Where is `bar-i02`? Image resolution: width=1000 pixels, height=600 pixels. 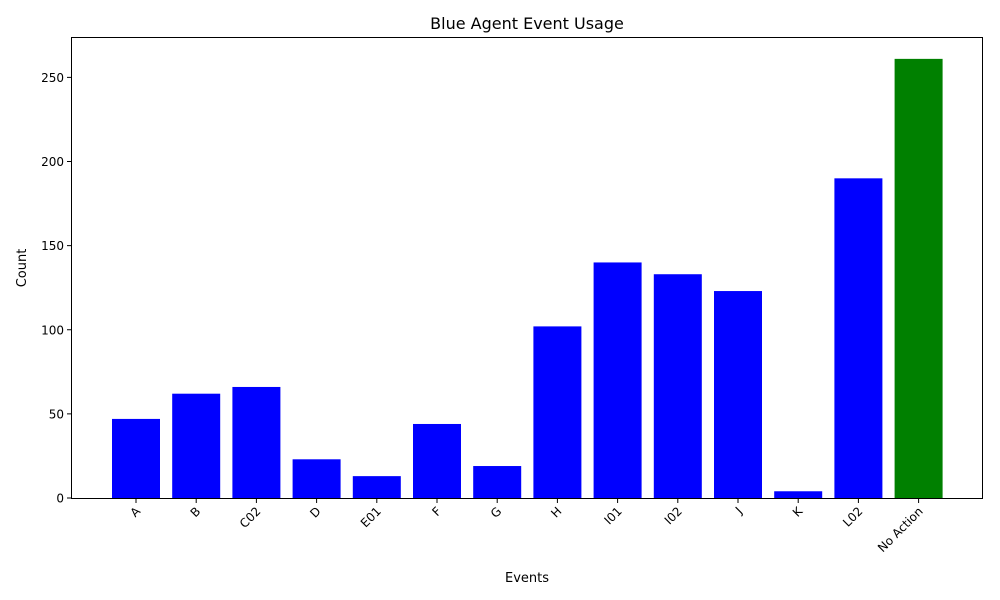 bar-i02 is located at coordinates (677, 386).